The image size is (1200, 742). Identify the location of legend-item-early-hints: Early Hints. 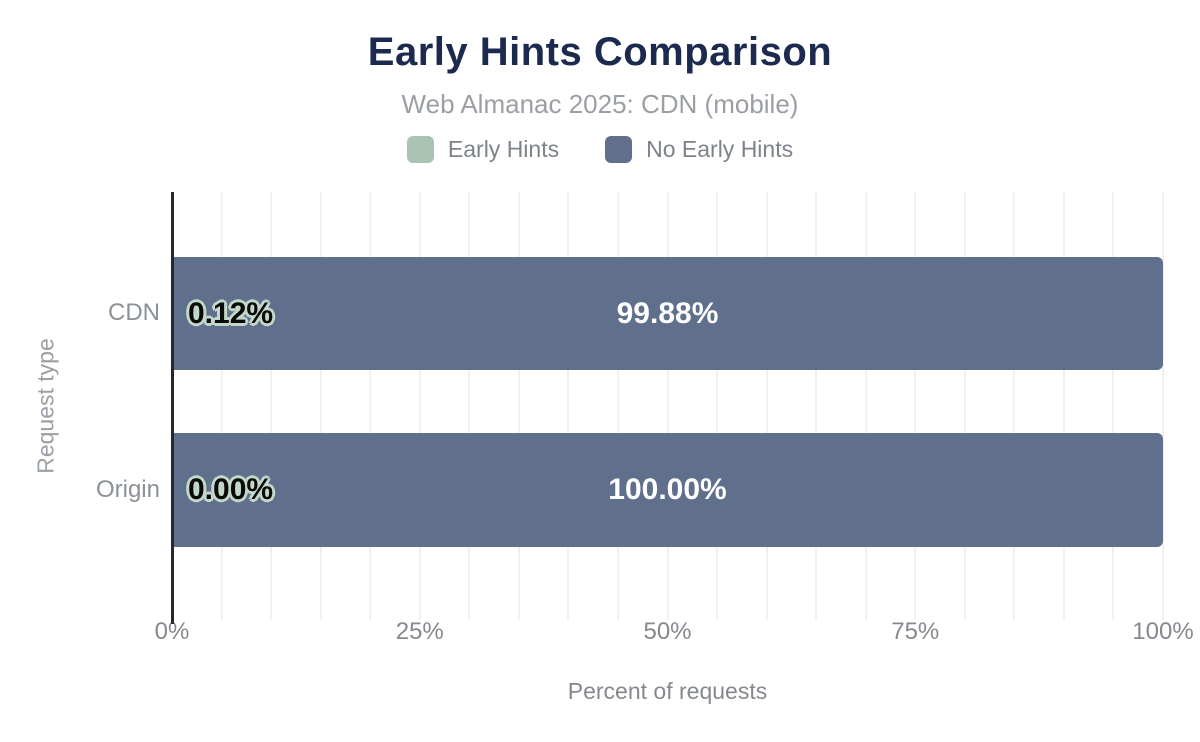
(483, 149).